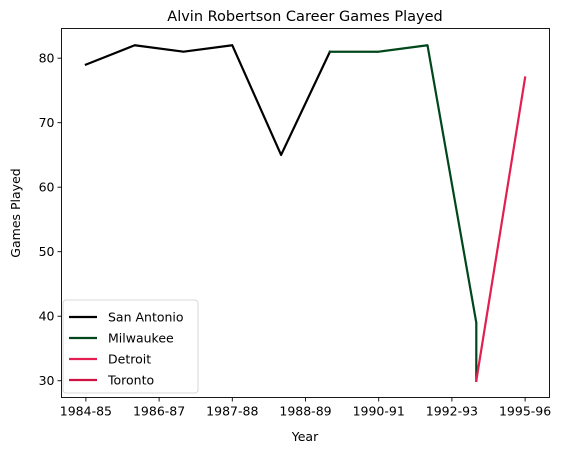  Describe the element at coordinates (208, 100) in the screenshot. I see `series-line-san-antonio` at that location.